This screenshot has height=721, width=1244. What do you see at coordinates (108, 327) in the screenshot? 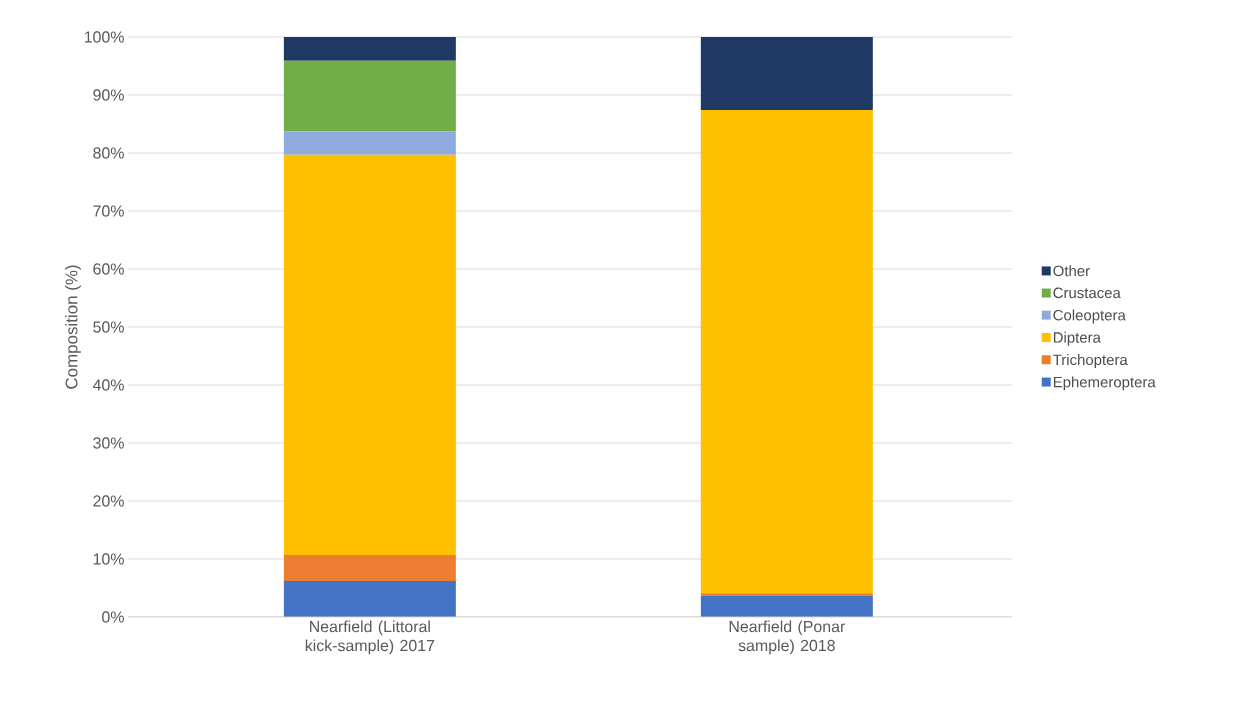
I see `y-tick-label: 50%` at bounding box center [108, 327].